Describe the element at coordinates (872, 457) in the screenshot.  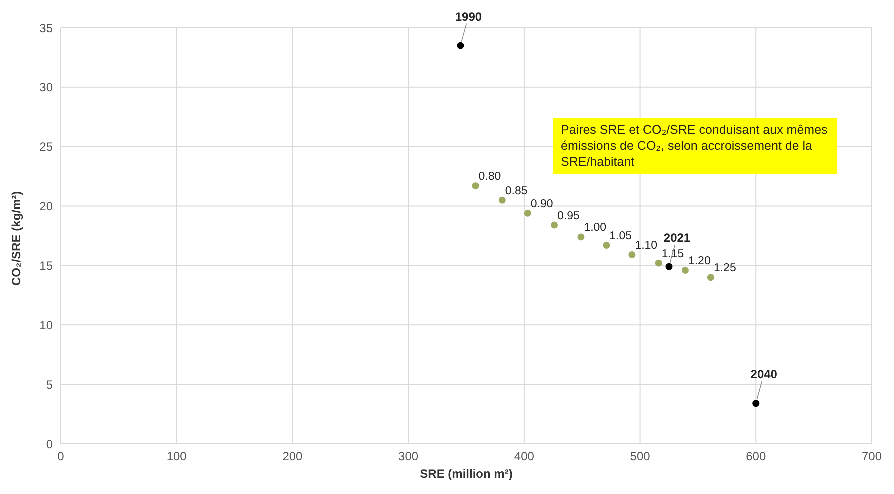
I see `x-tick-label: 700` at that location.